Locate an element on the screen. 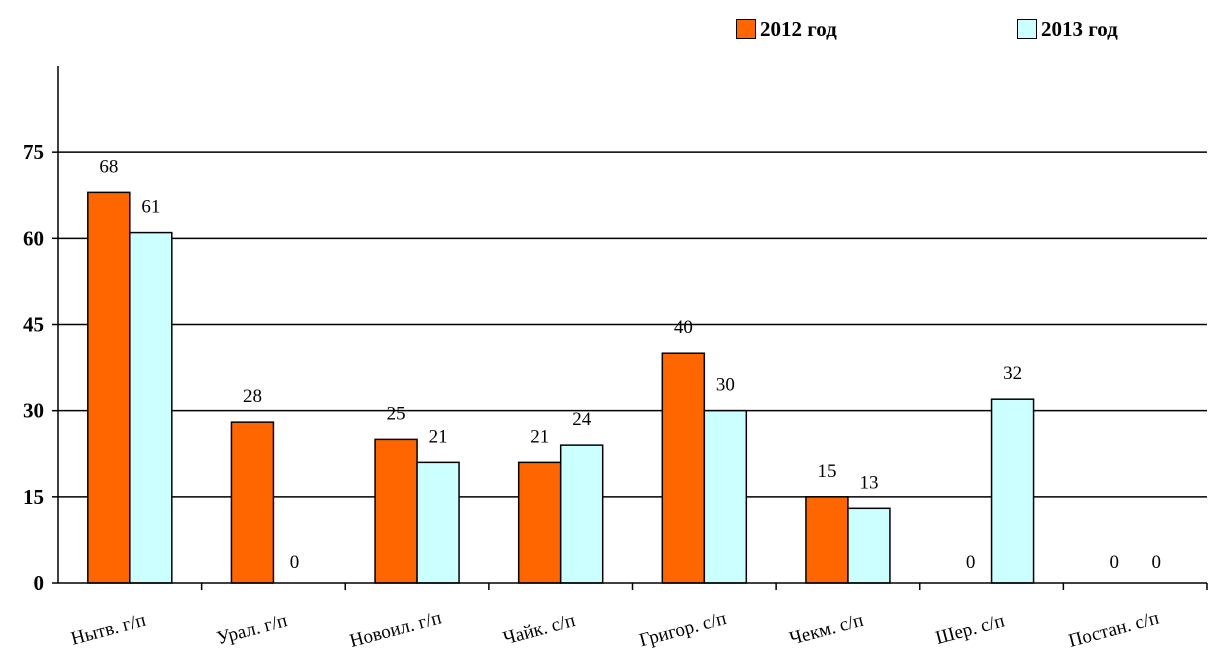 This screenshot has height=664, width=1217. data-label: 30 is located at coordinates (725, 385).